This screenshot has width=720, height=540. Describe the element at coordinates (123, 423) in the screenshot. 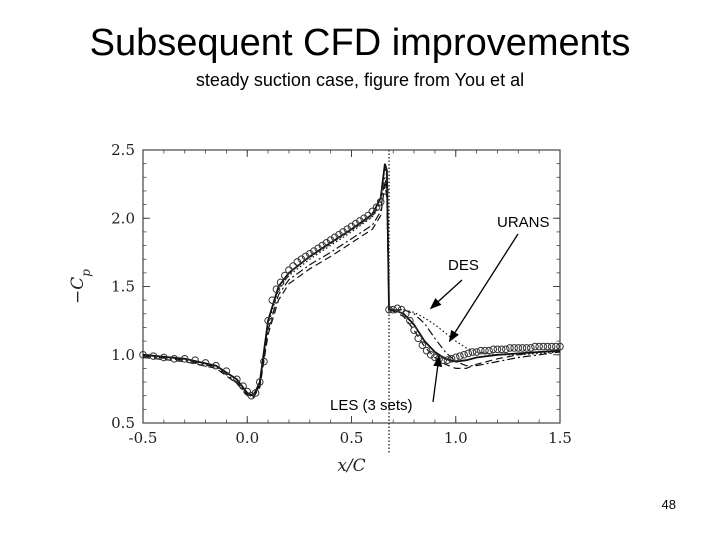

I see `y-tick-label: 0.5` at that location.